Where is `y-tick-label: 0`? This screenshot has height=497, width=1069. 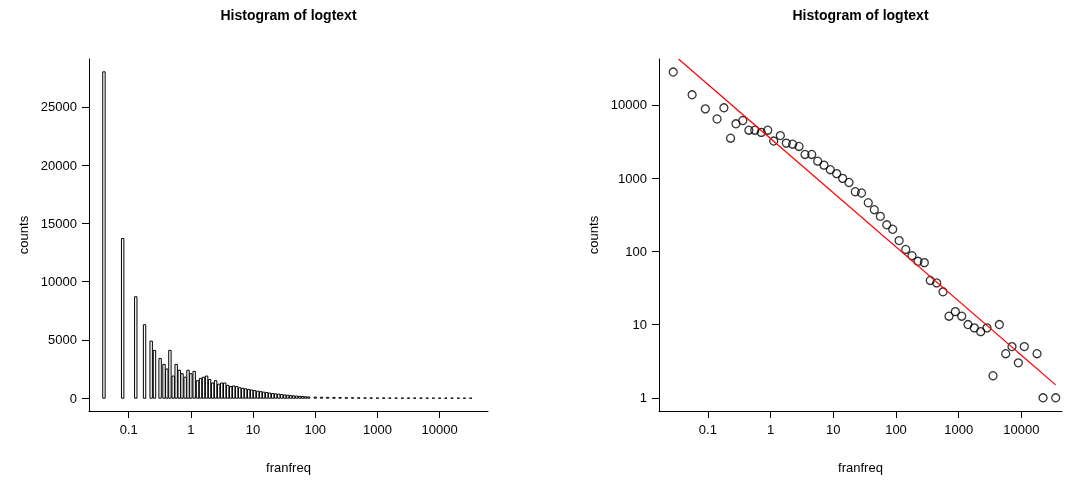 y-tick-label: 0 is located at coordinates (73, 398).